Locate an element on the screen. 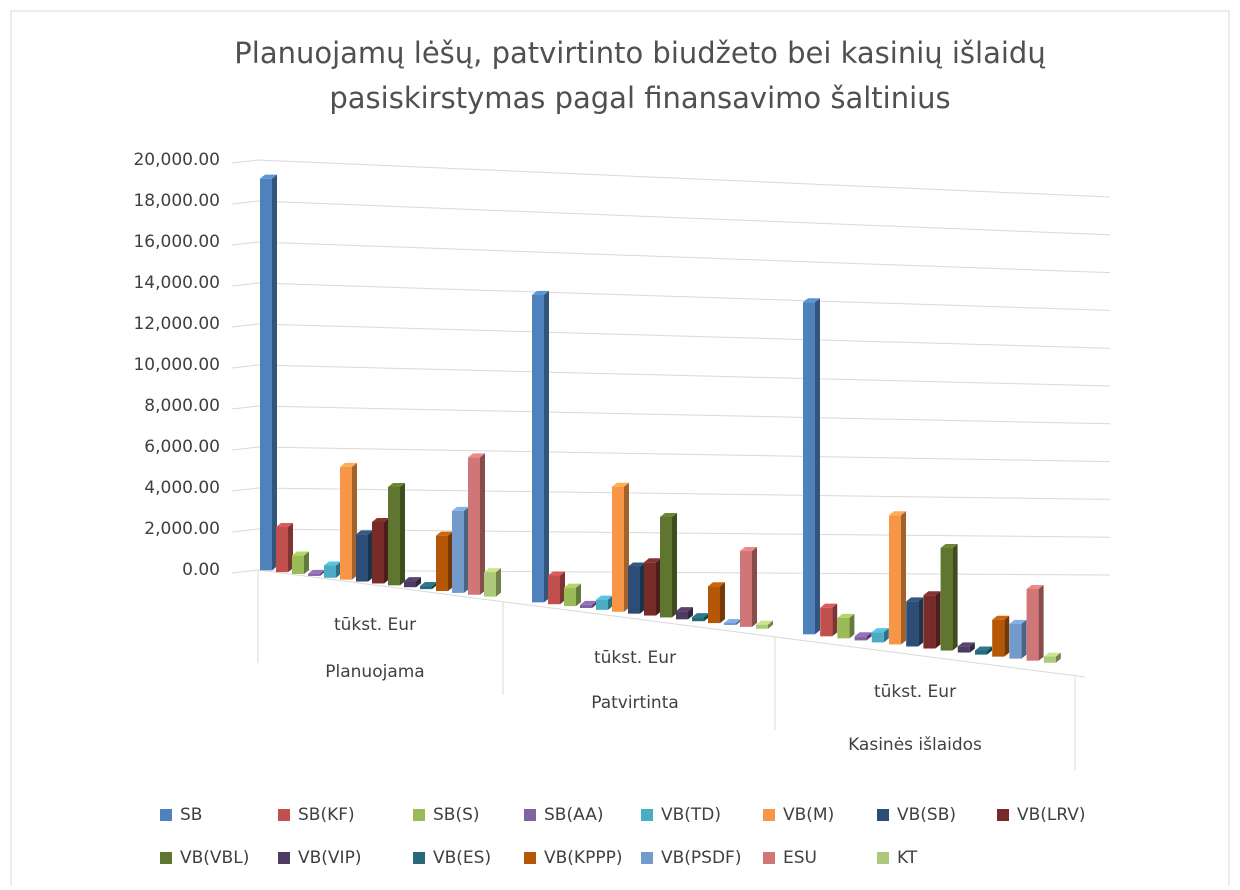 This screenshot has width=1240, height=890. category-label: Patvirtinta is located at coordinates (635, 703).